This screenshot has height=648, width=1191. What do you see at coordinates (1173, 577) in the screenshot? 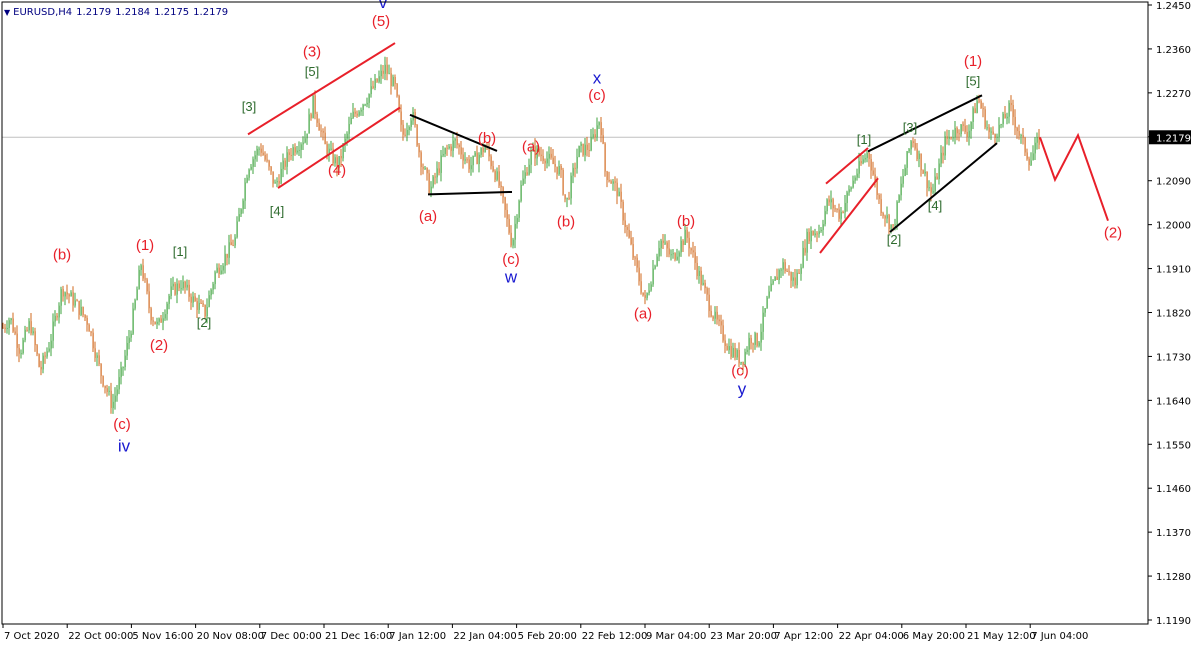
I see `y-tick-label: 1.1280` at bounding box center [1173, 577].